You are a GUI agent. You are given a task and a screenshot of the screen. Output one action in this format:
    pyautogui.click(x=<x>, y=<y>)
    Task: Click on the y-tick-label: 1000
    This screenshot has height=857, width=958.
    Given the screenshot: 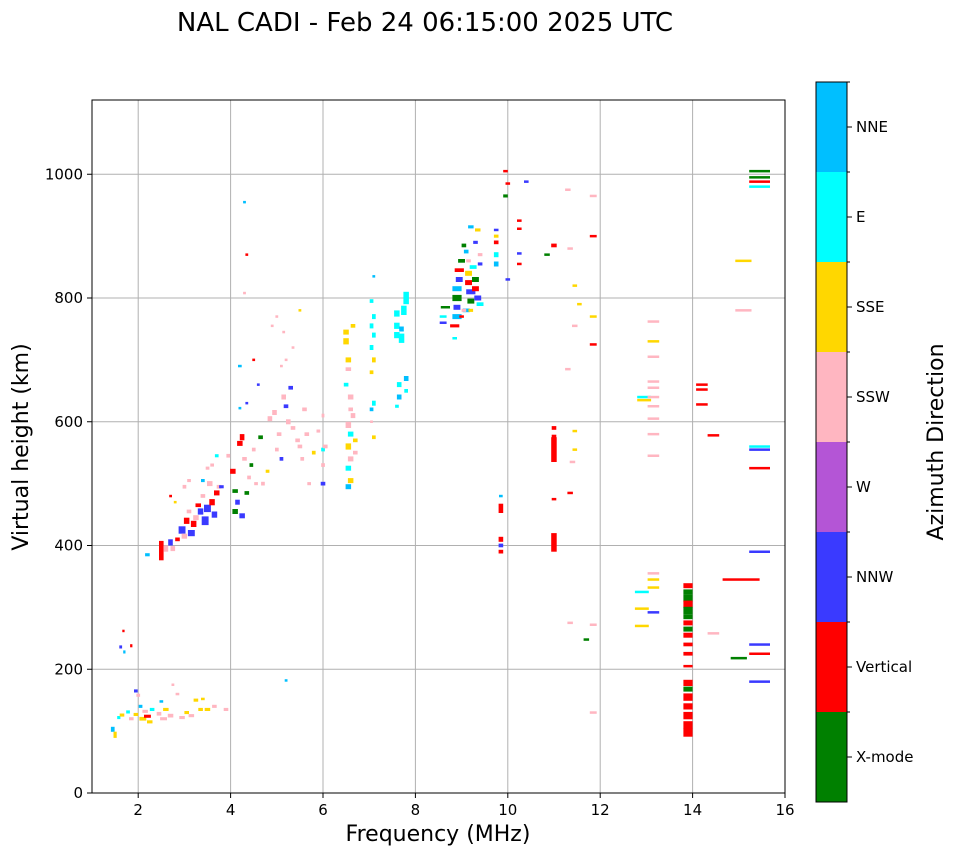 What is the action you would take?
    pyautogui.click(x=64, y=174)
    